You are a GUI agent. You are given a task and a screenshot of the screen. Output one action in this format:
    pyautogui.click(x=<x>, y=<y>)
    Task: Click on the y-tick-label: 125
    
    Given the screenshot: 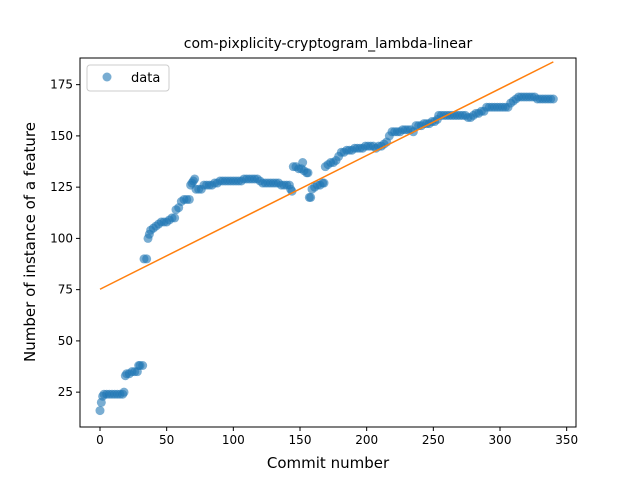 What is the action you would take?
    pyautogui.click(x=61, y=187)
    